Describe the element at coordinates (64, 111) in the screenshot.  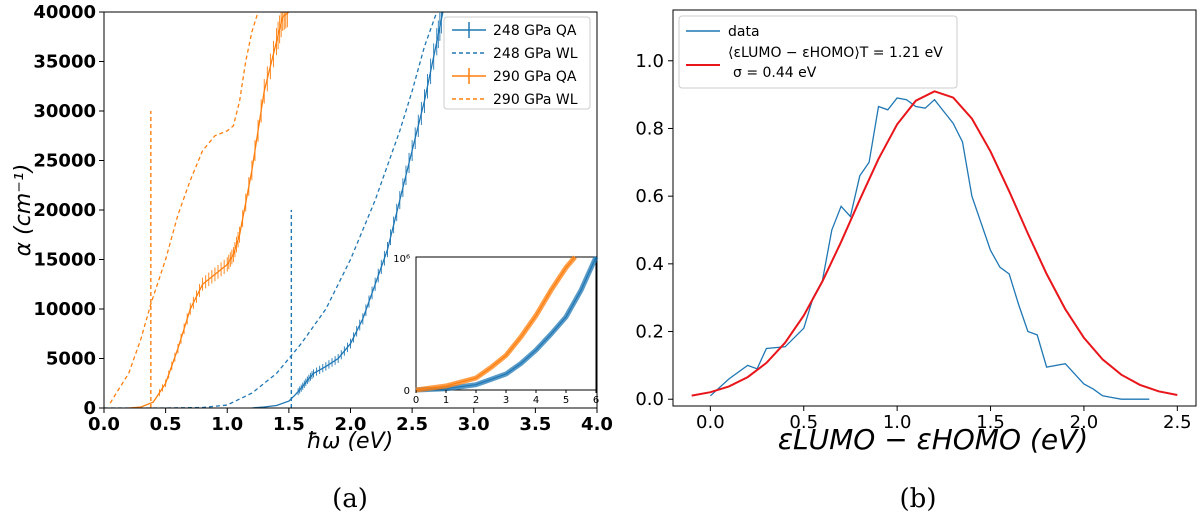
I see `y-tick-label: 30000` at that location.